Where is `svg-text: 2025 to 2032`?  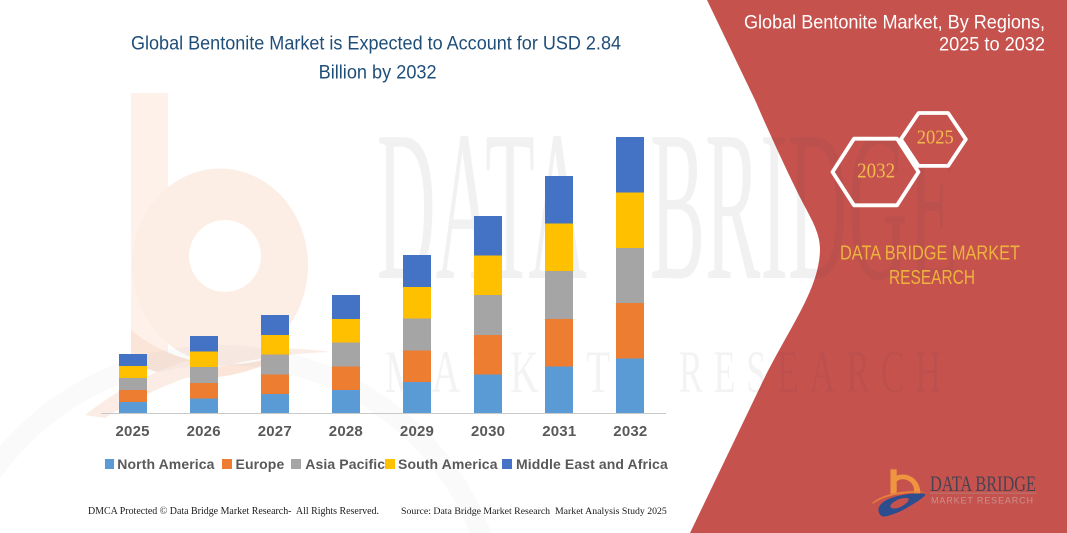 svg-text: 2025 to 2032 is located at coordinates (992, 45).